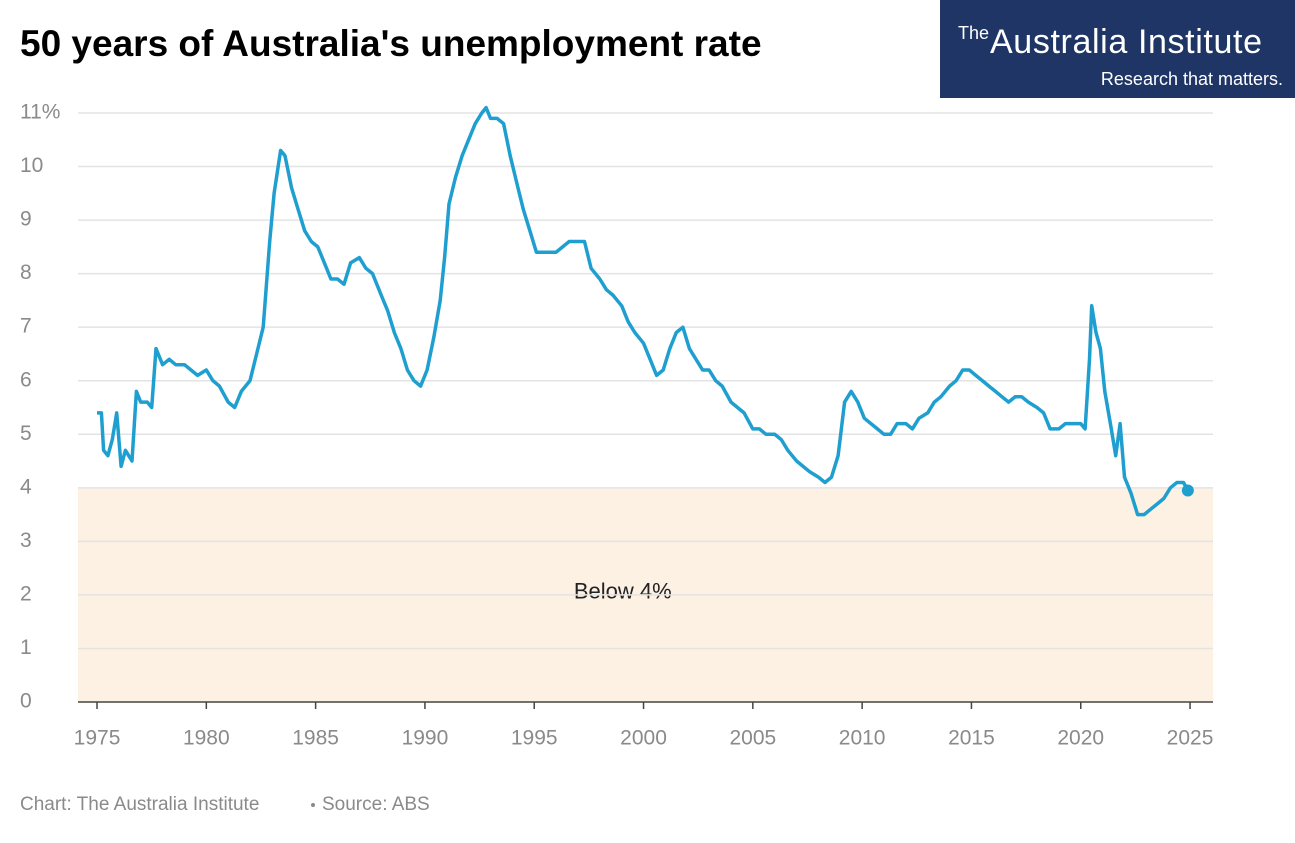 The image size is (1295, 843). Describe the element at coordinates (425, 738) in the screenshot. I see `x-tick-label: 1990` at that location.